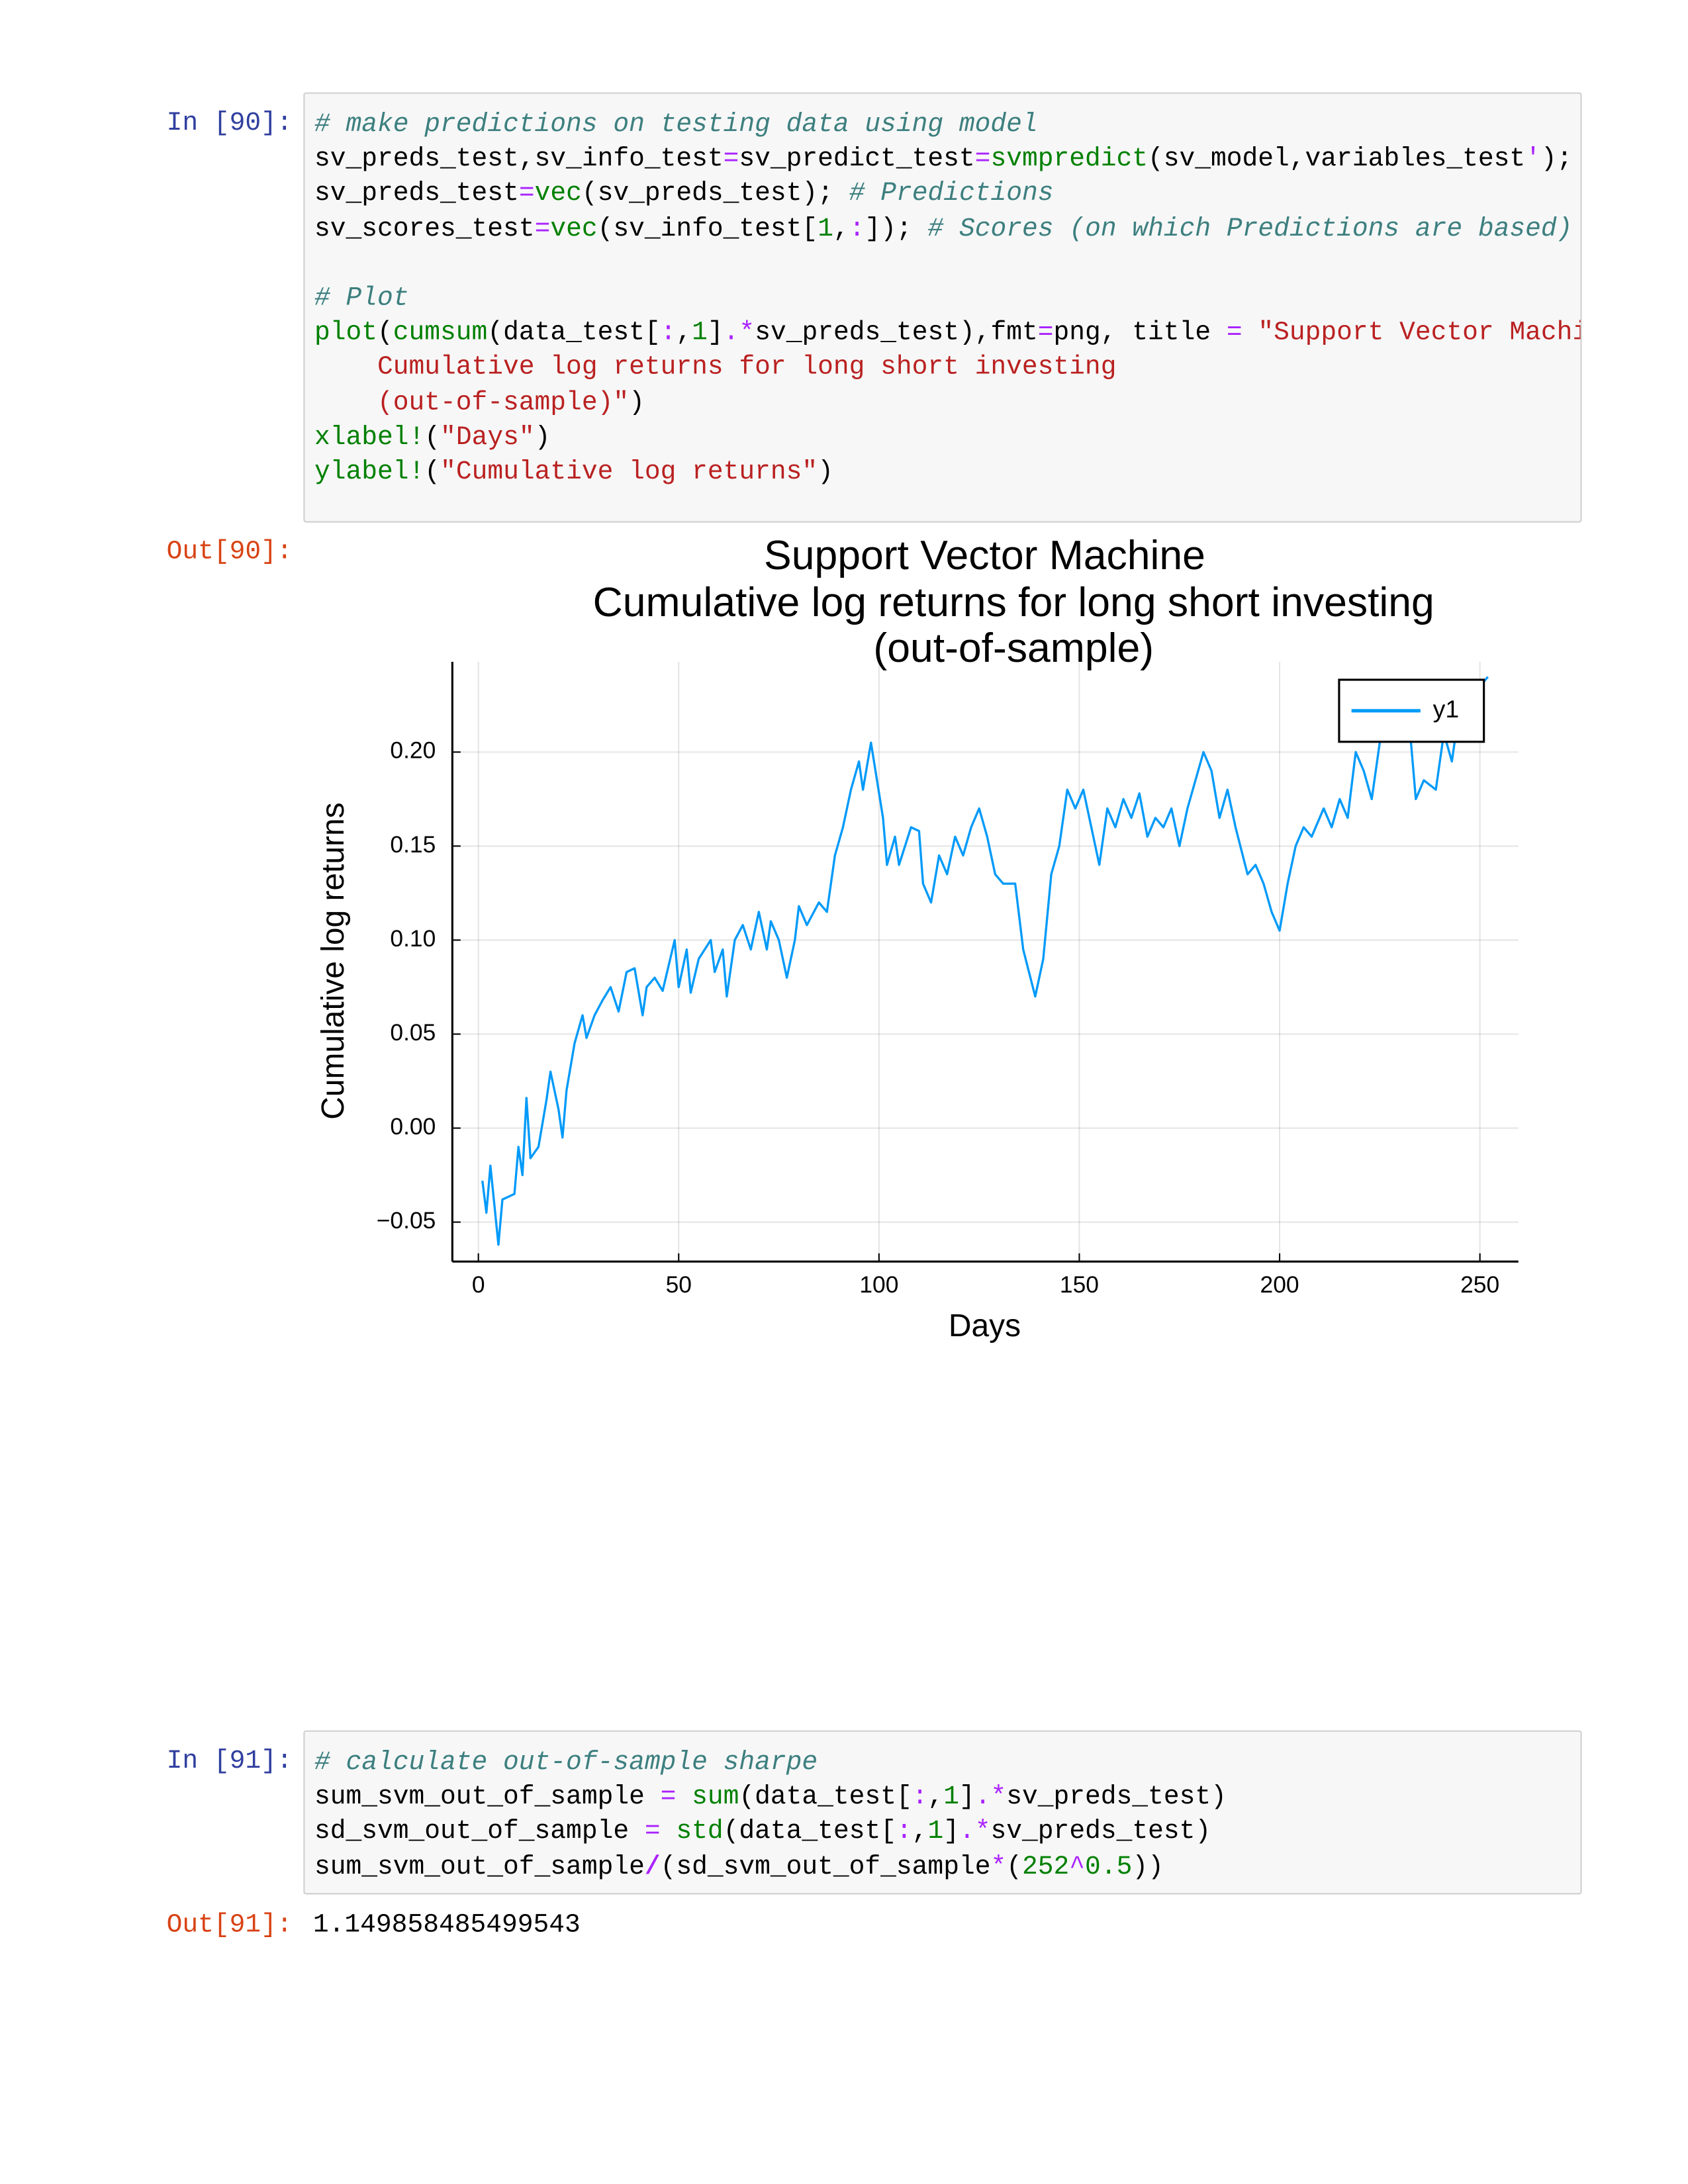 The image size is (1688, 2184). What do you see at coordinates (413, 938) in the screenshot?
I see `y-tick-label: 0.10` at bounding box center [413, 938].